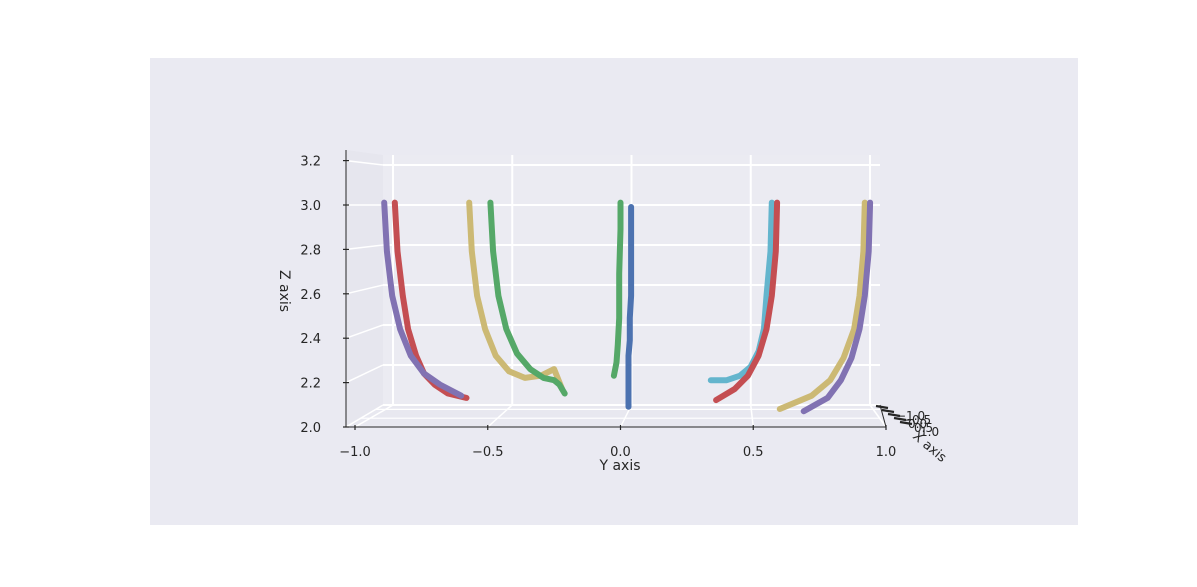 Image resolution: width=1197 pixels, height=587 pixels. I want to click on x-tick-label: 0.0, so click(620, 452).